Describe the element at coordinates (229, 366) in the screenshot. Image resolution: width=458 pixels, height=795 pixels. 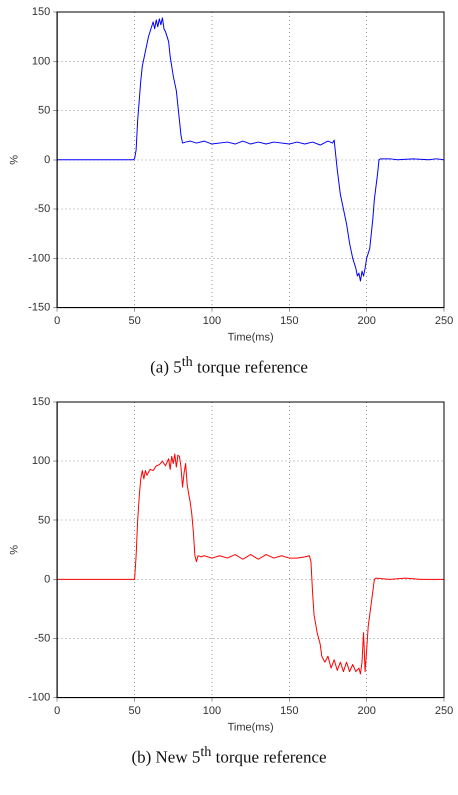
I see `text: (a) 5$^{th}$ torque reference` at that location.